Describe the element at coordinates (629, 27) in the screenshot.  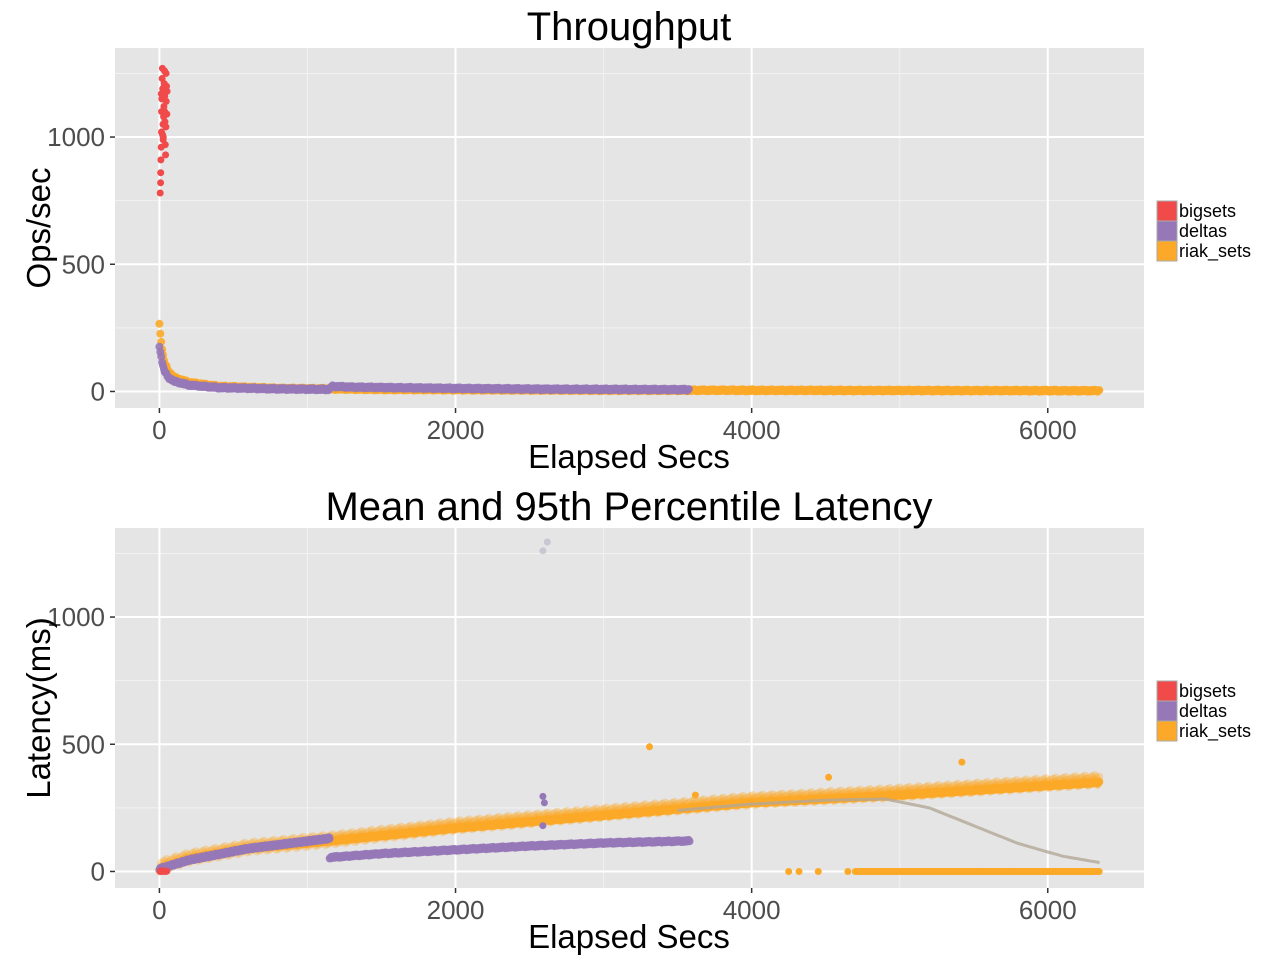
I see `chart-title: Throughput` at that location.